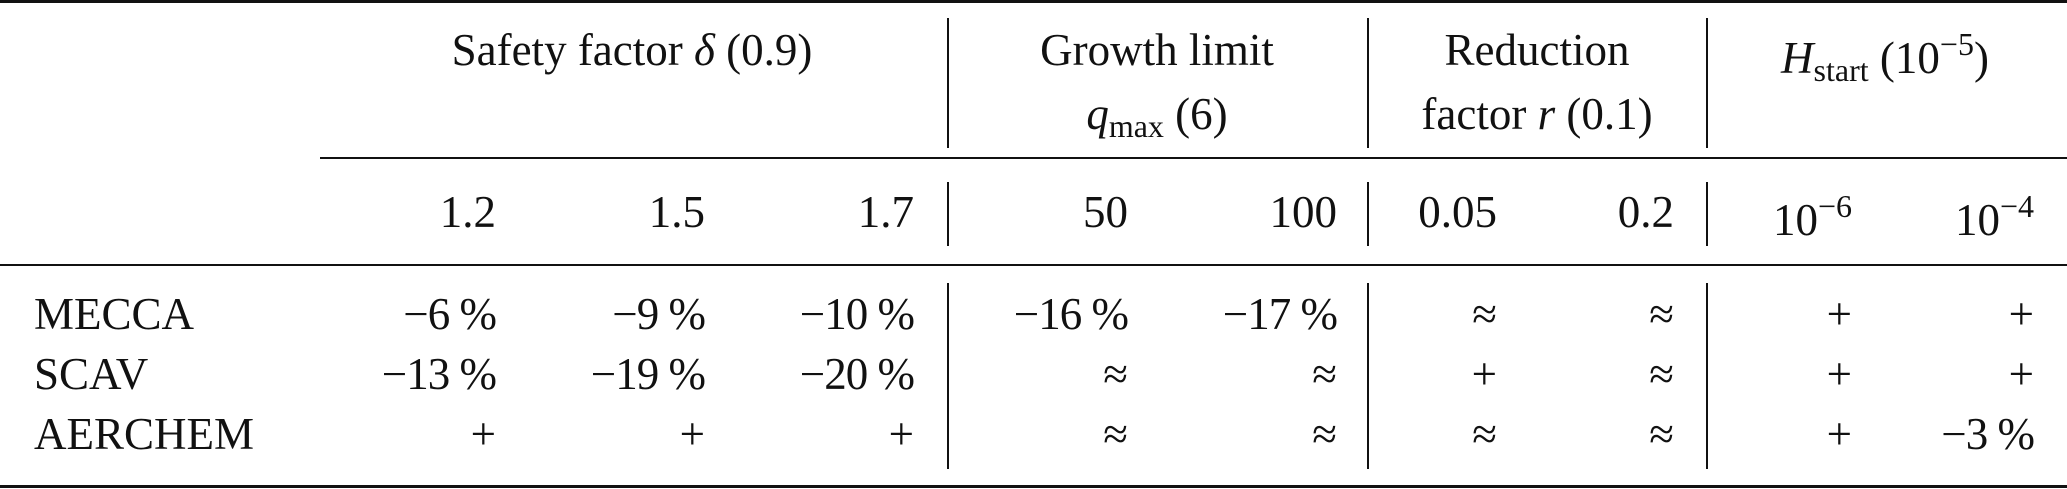 Image resolution: width=2067 pixels, height=489 pixels. I want to click on subheader-exponent: −6, so click(1834, 206).